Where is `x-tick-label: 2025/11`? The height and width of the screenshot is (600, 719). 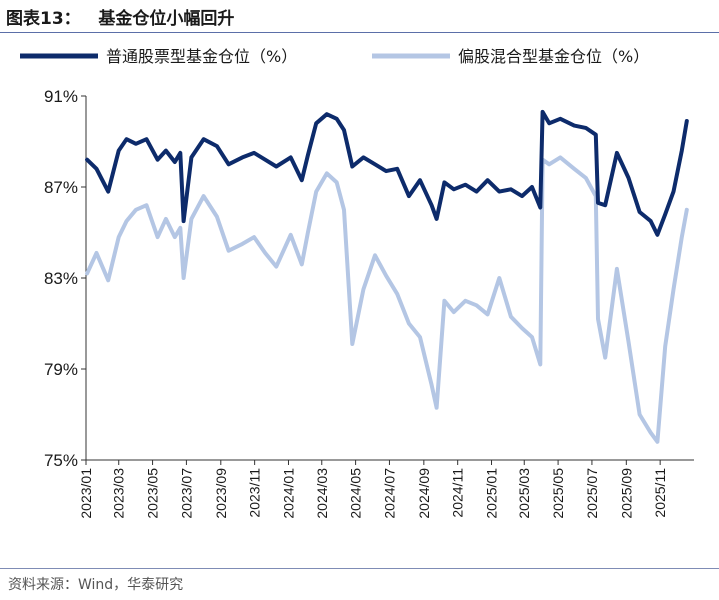
x-tick-label: 2025/11 is located at coordinates (660, 493).